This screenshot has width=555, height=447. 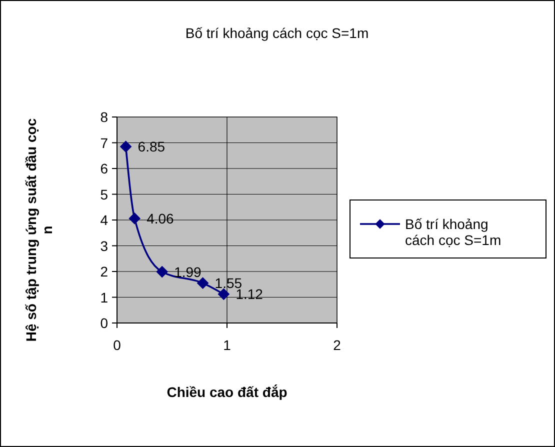 I want to click on y-axis-title: Hệ số tập trung ứng suất đầu cọc n, so click(x=39, y=230).